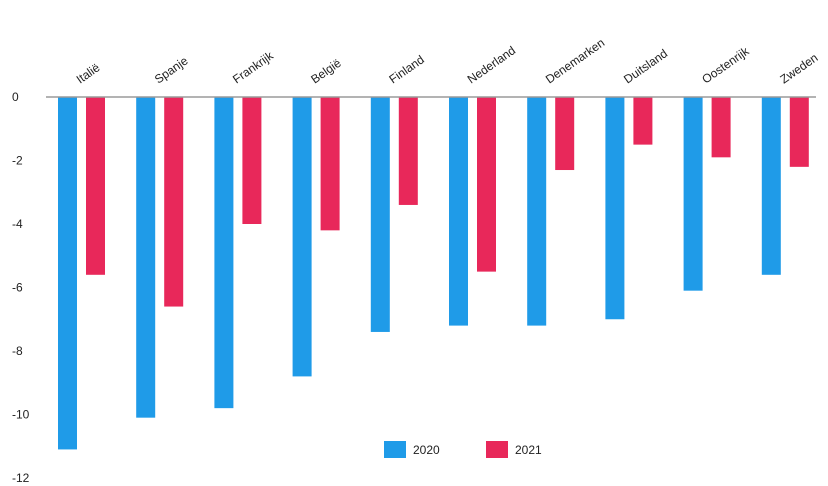 This screenshot has height=486, width=828. I want to click on y-tick-label: 0, so click(15, 97).